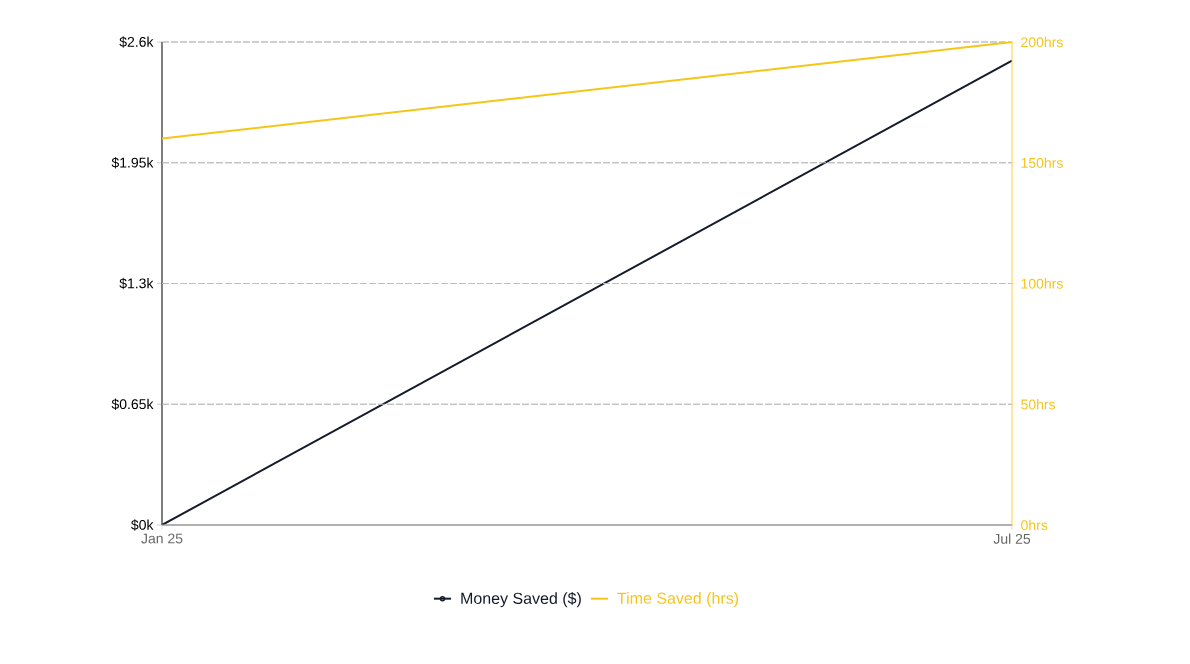 The height and width of the screenshot is (664, 1190). I want to click on legend-label: Money Saved ($), so click(521, 600).